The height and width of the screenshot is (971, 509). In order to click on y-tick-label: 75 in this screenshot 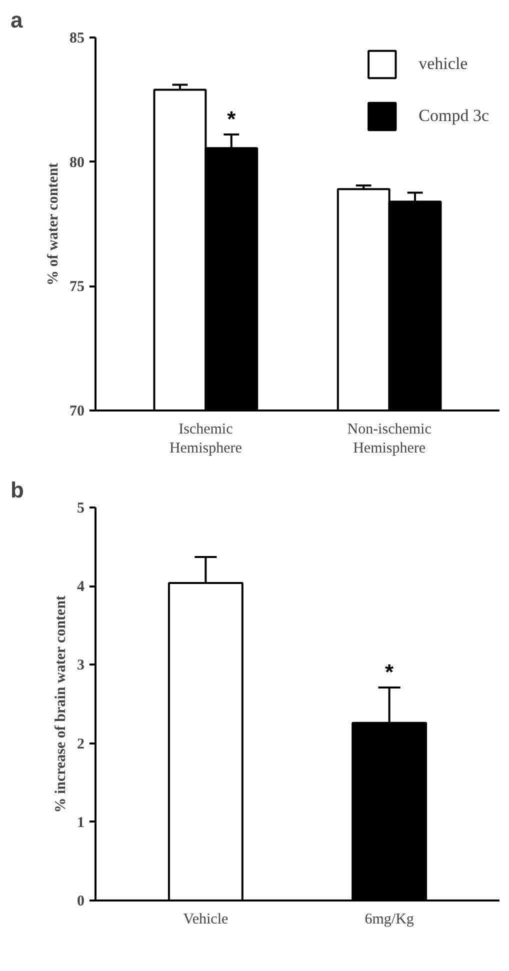, I will do `click(77, 287)`.